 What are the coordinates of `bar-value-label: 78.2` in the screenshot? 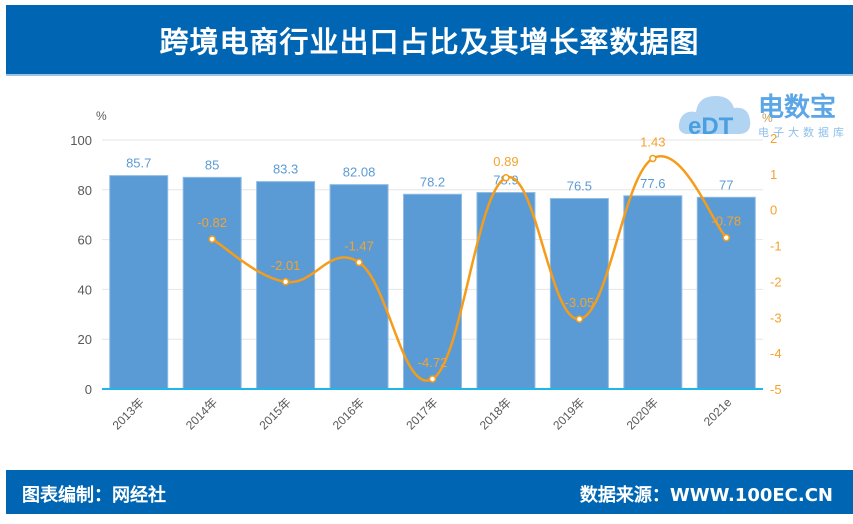 It's located at (432, 181).